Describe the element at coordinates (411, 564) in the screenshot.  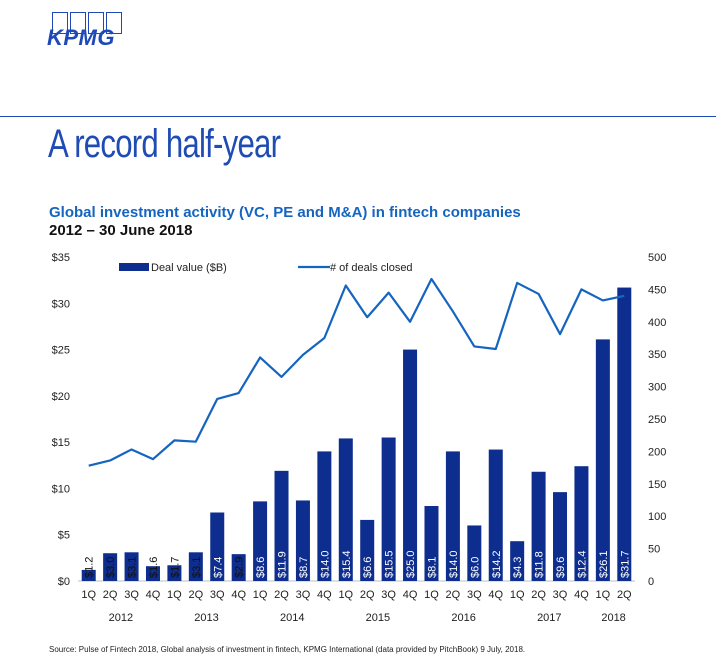
I see `bar-data-label: $25.0` at that location.